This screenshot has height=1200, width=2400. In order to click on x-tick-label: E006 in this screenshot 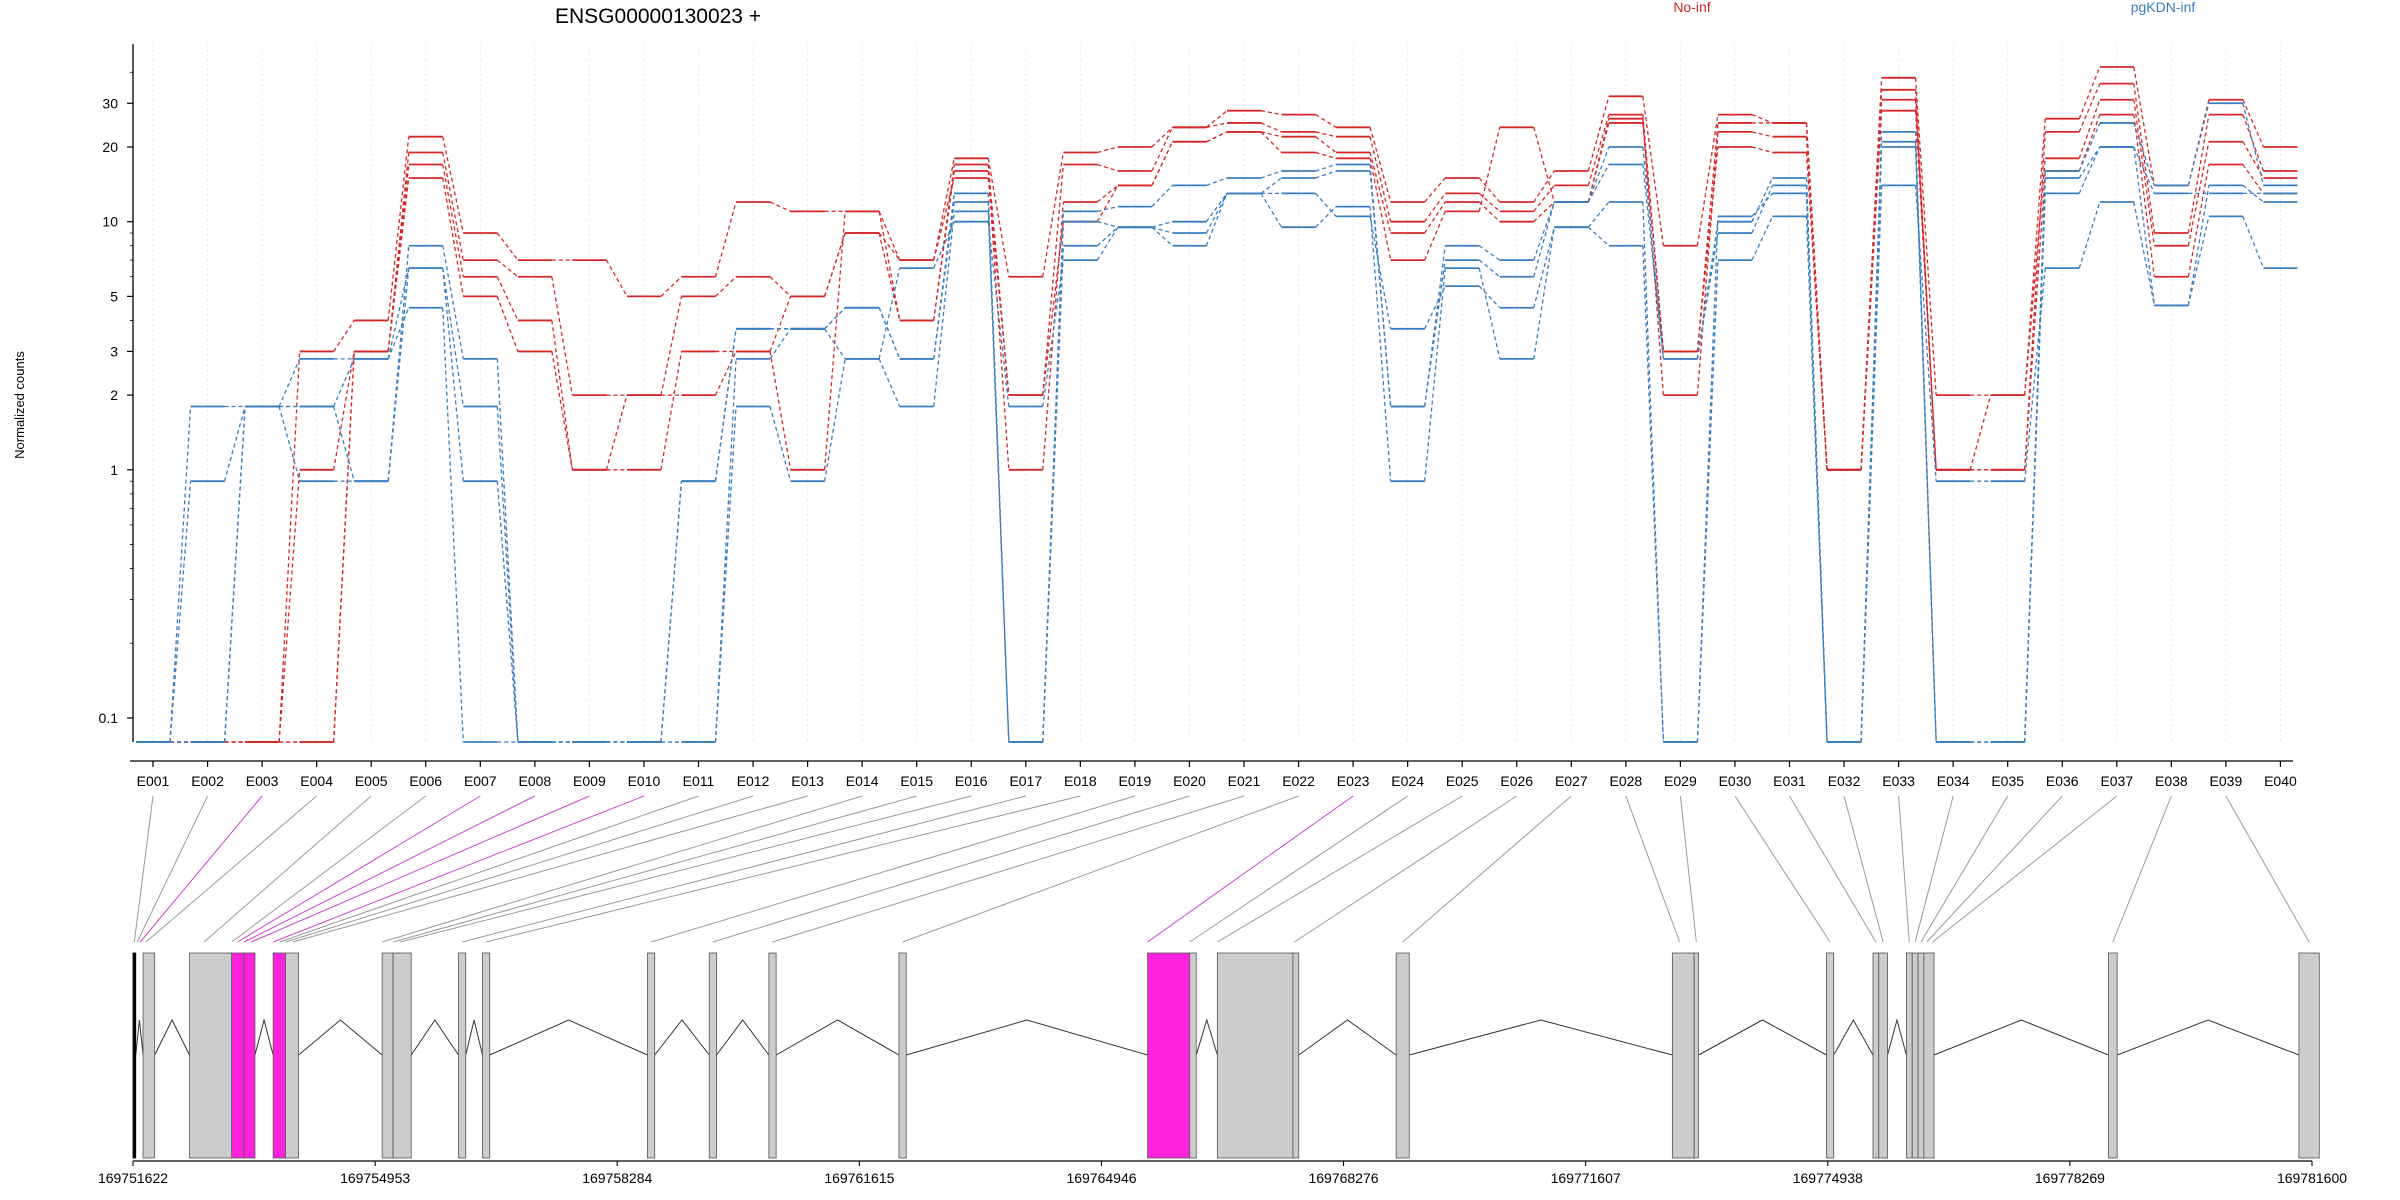, I will do `click(425, 781)`.